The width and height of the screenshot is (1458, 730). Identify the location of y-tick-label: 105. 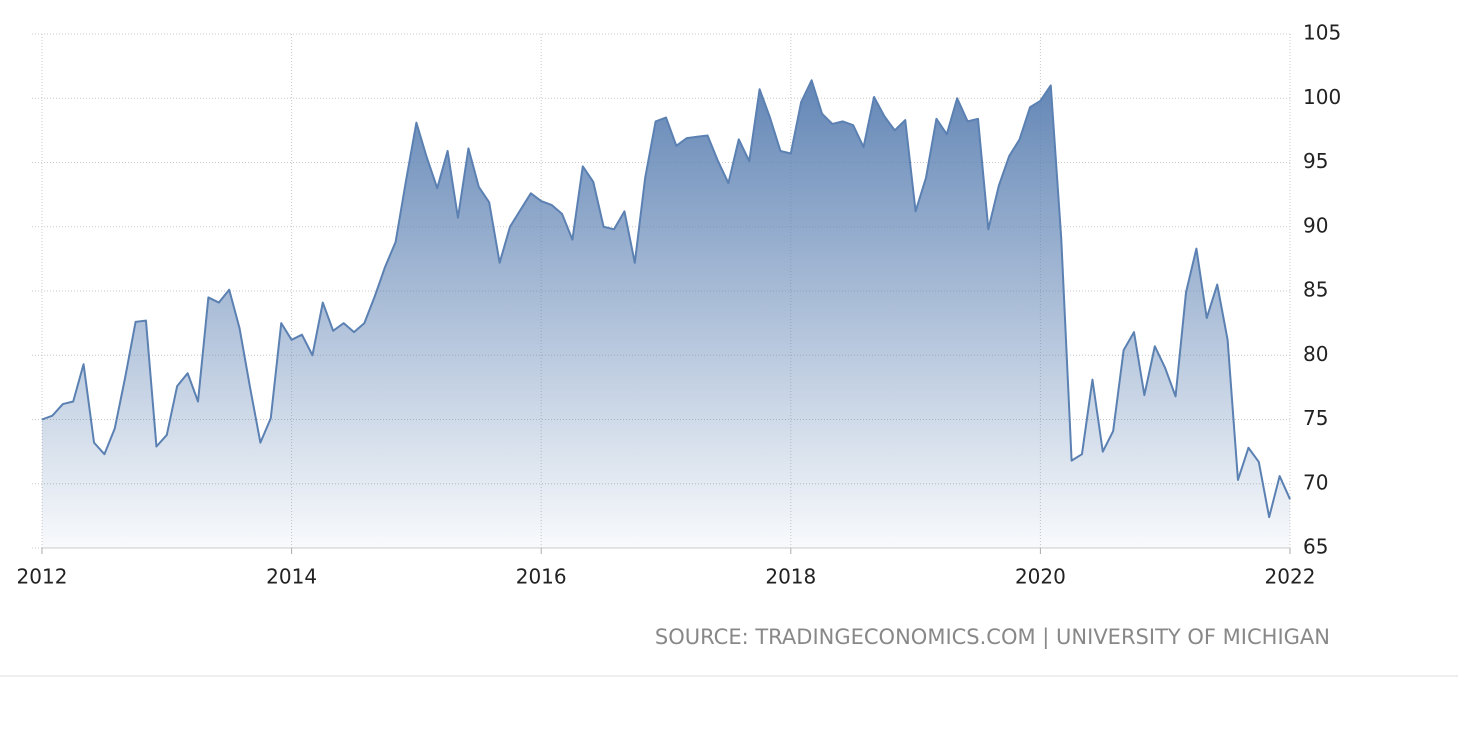
(1322, 33).